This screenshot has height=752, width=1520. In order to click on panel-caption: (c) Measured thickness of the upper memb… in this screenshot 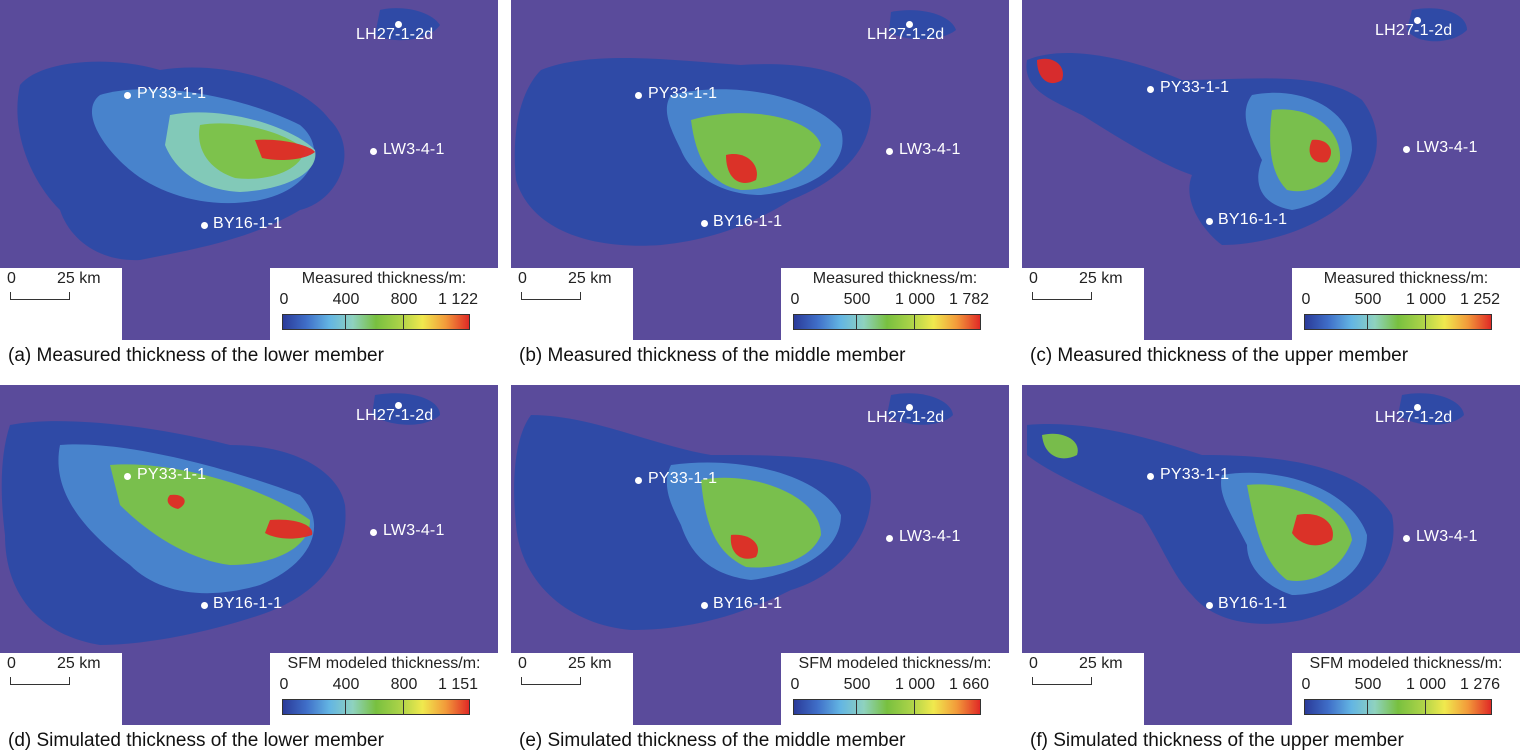, I will do `click(1219, 355)`.